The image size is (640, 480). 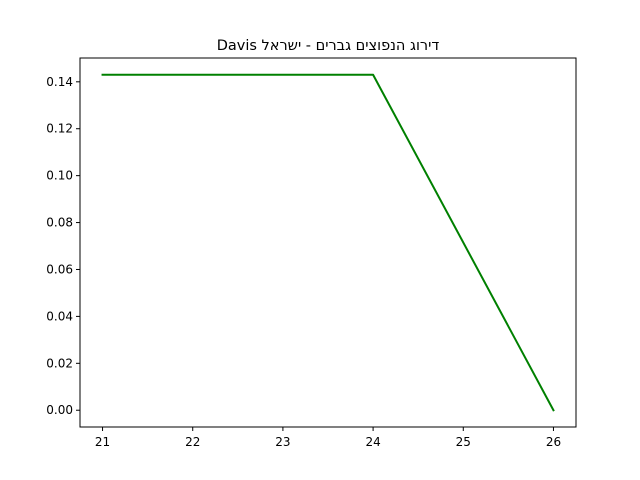 I want to click on y-tick-label: 0.14, so click(x=59, y=82).